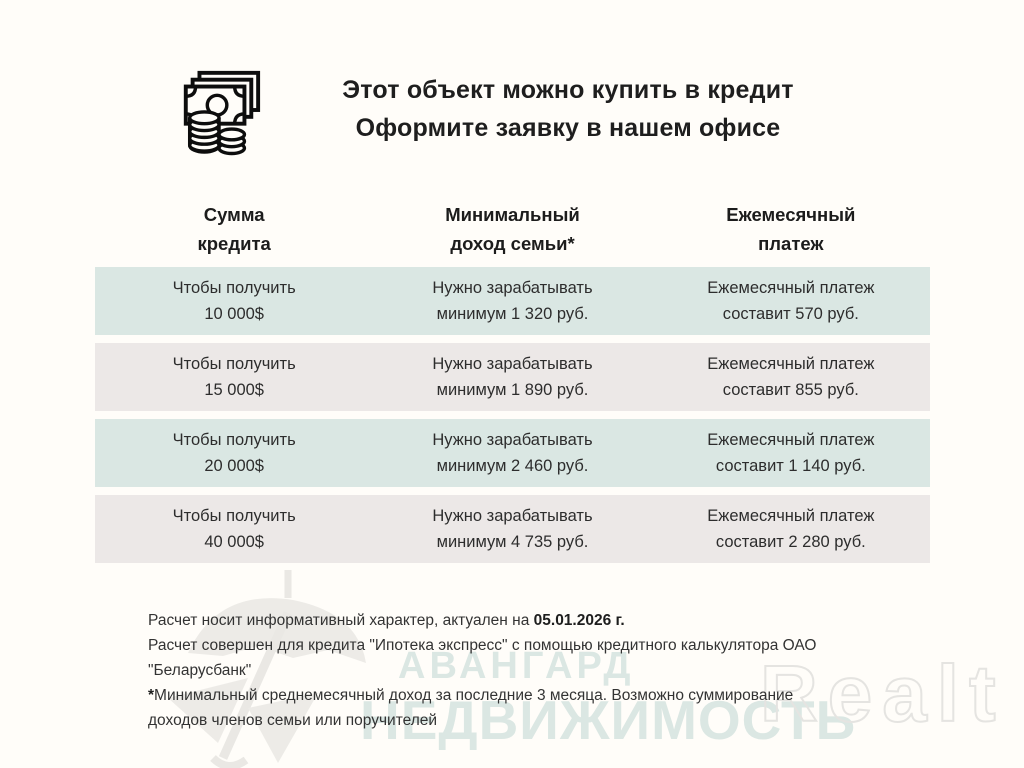 This screenshot has width=1024, height=768. Describe the element at coordinates (234, 229) in the screenshot. I see `column-header-loan-amount: Сумма кредита` at that location.